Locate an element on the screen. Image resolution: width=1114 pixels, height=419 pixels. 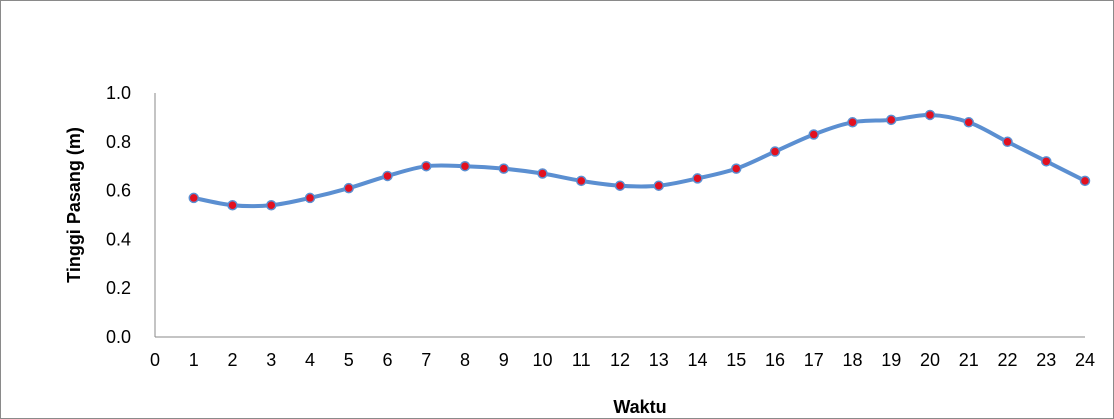
y-tick-label: 0.0 is located at coordinates (118, 337).